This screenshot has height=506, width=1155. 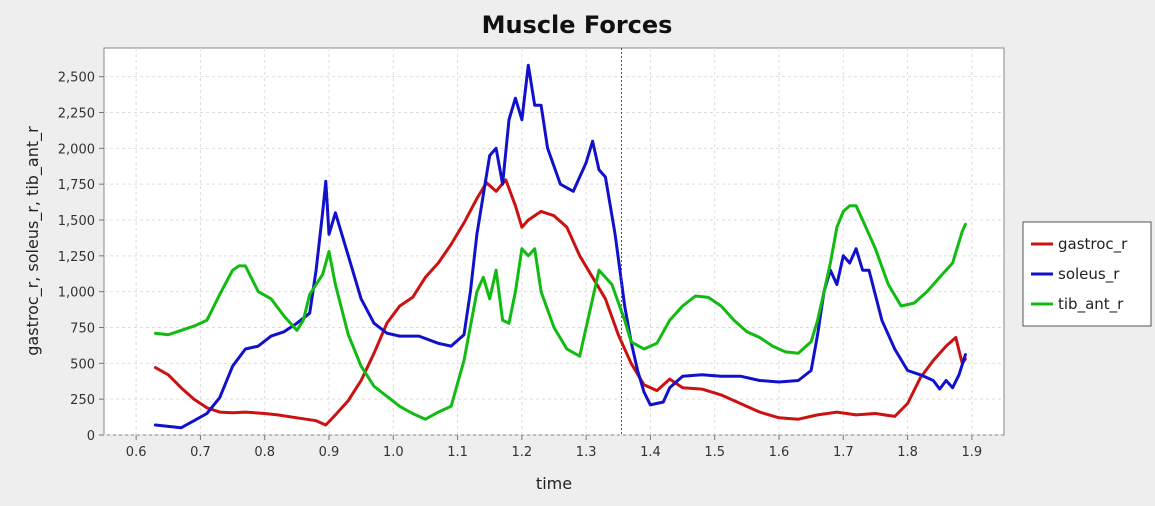 What do you see at coordinates (33, 241) in the screenshot?
I see `y-axis-label: gastroc_r, soleus_r, tib_ant_r` at bounding box center [33, 241].